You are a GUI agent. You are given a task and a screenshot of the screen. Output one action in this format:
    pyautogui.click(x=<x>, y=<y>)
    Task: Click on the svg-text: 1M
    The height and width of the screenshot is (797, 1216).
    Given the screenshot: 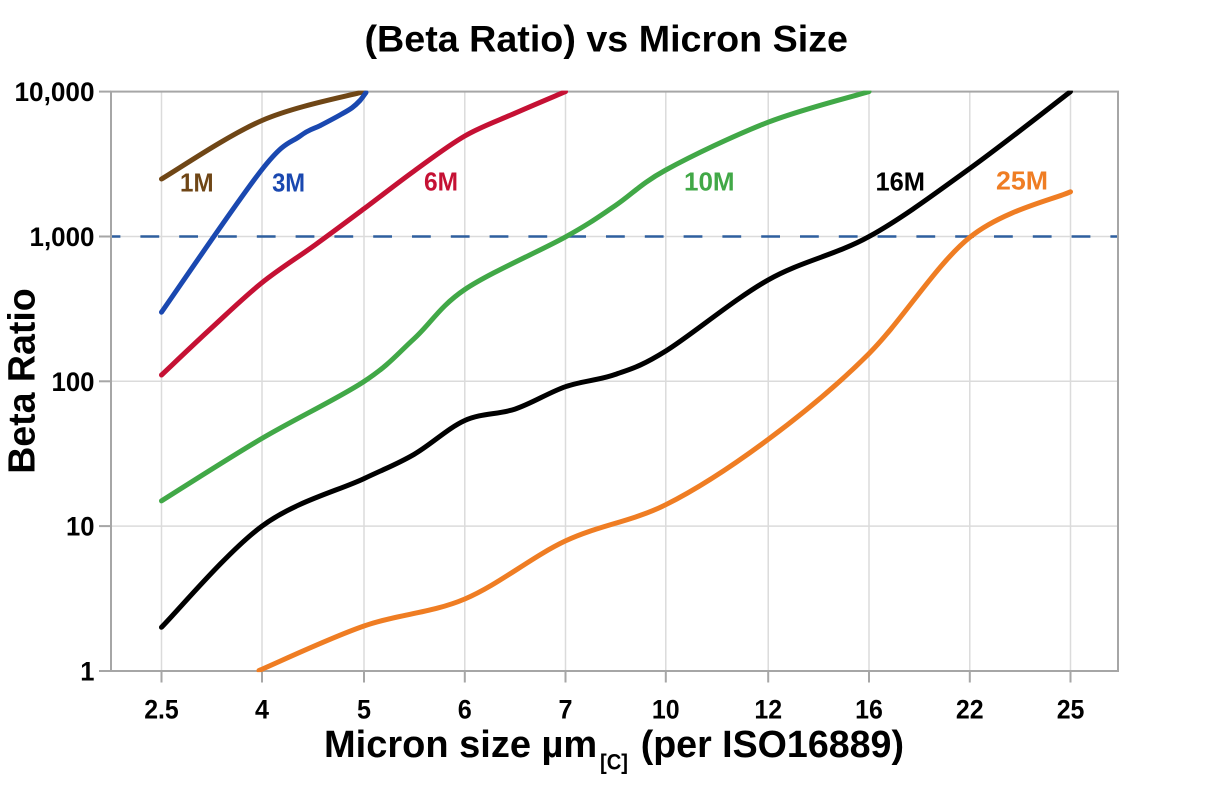 What is the action you would take?
    pyautogui.click(x=197, y=183)
    